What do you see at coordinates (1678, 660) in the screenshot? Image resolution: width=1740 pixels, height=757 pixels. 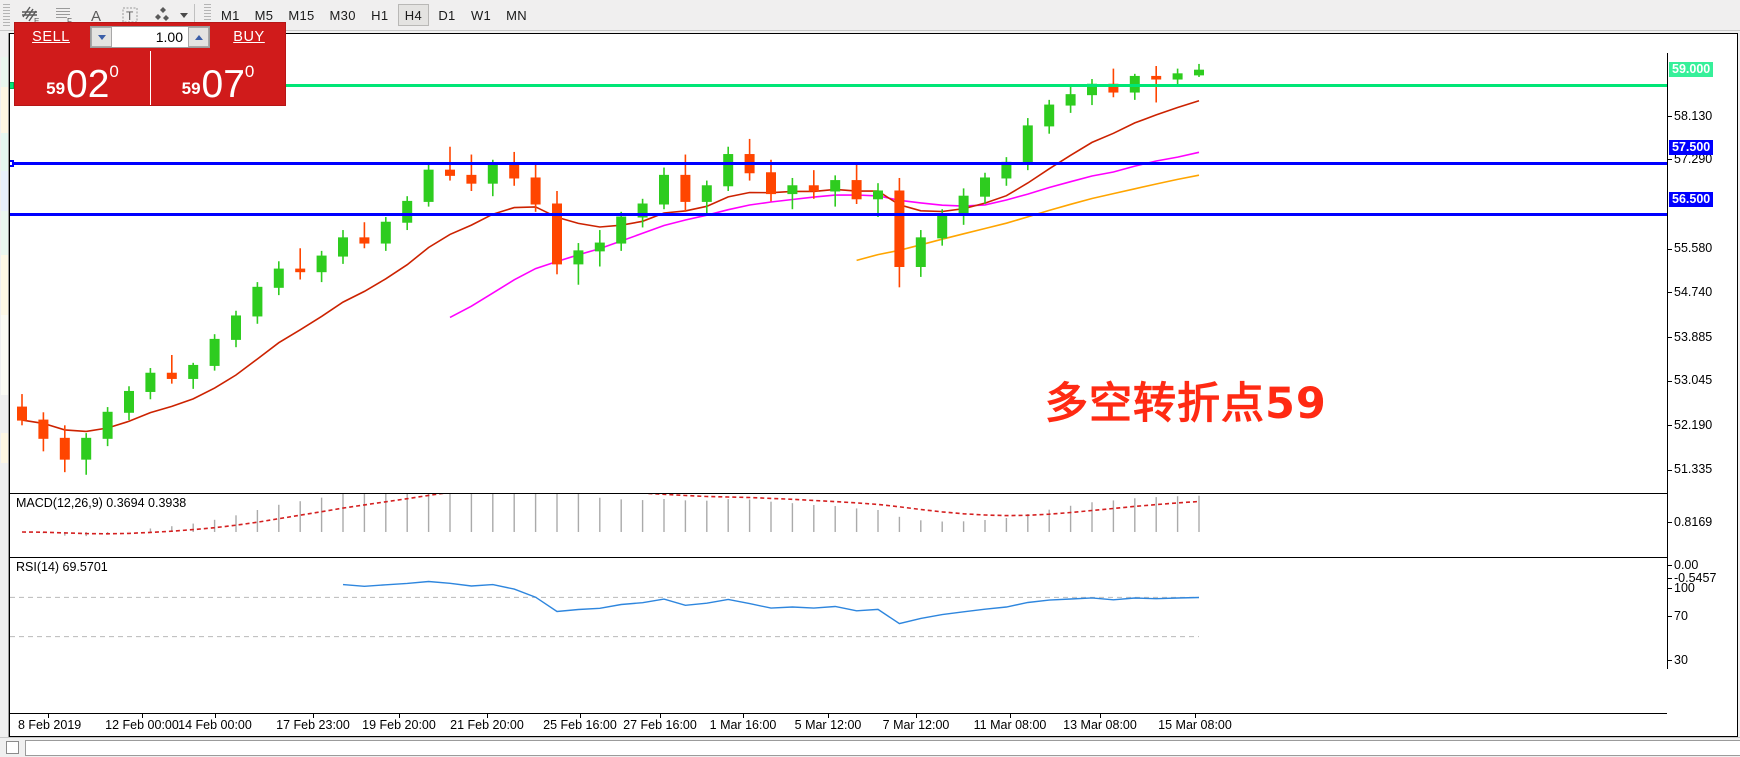 I see `rsi-scale-label: 30` at bounding box center [1678, 660].